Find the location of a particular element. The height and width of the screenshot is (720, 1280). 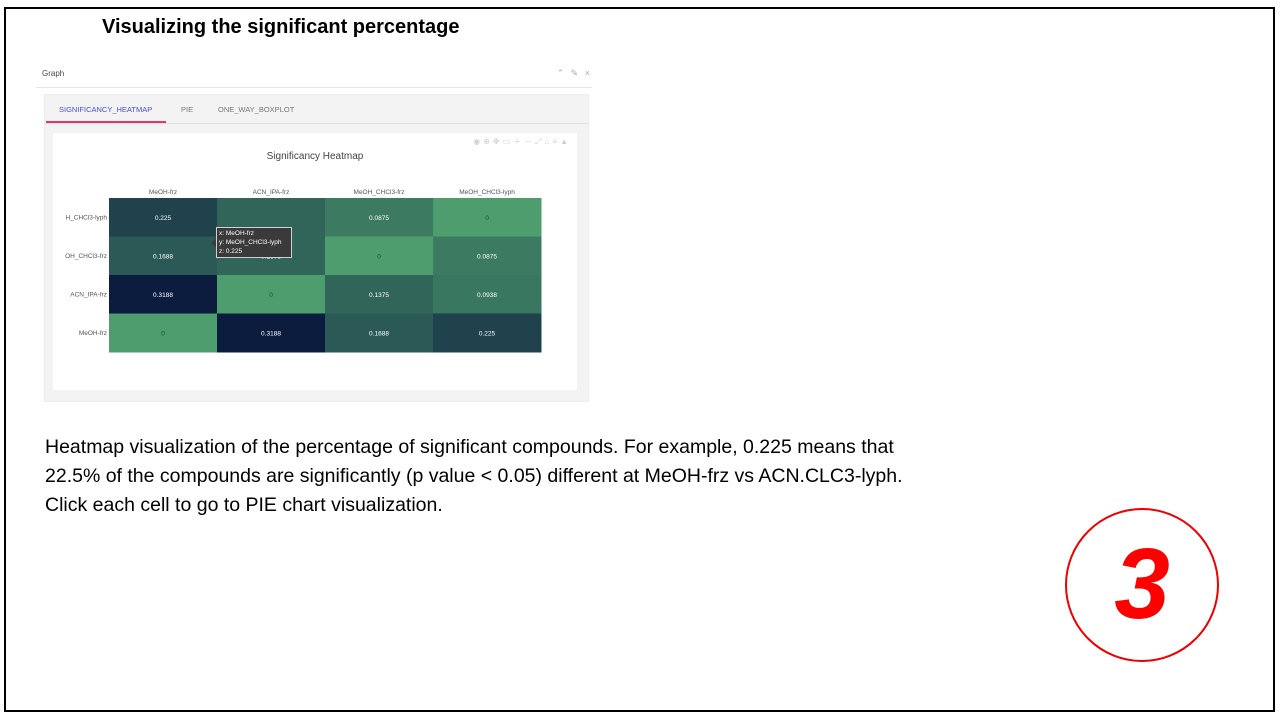

tab-strip: SIGNIFICANCY_HEATMAP PIE ONE_WAY_BOXPLOT is located at coordinates (316, 109).